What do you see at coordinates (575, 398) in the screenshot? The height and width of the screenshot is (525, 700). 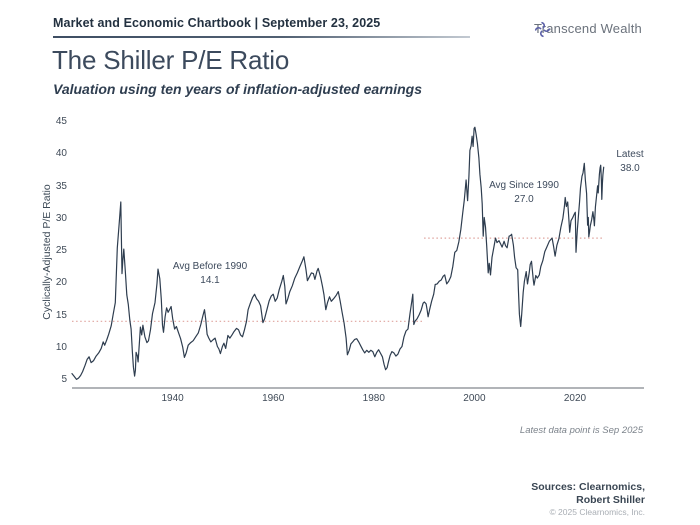 I see `x-tick-label: 2020` at bounding box center [575, 398].